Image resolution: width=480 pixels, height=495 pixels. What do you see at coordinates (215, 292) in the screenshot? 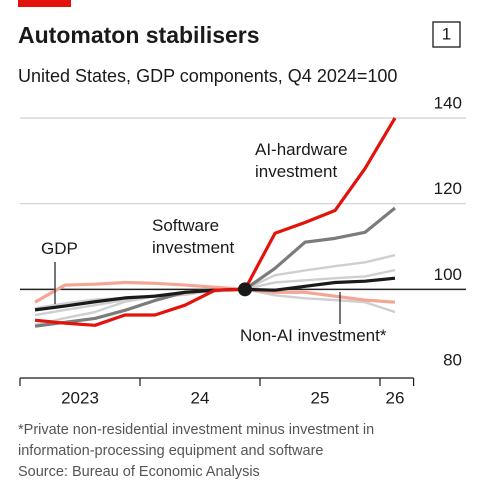
I see `series-line` at bounding box center [215, 292].